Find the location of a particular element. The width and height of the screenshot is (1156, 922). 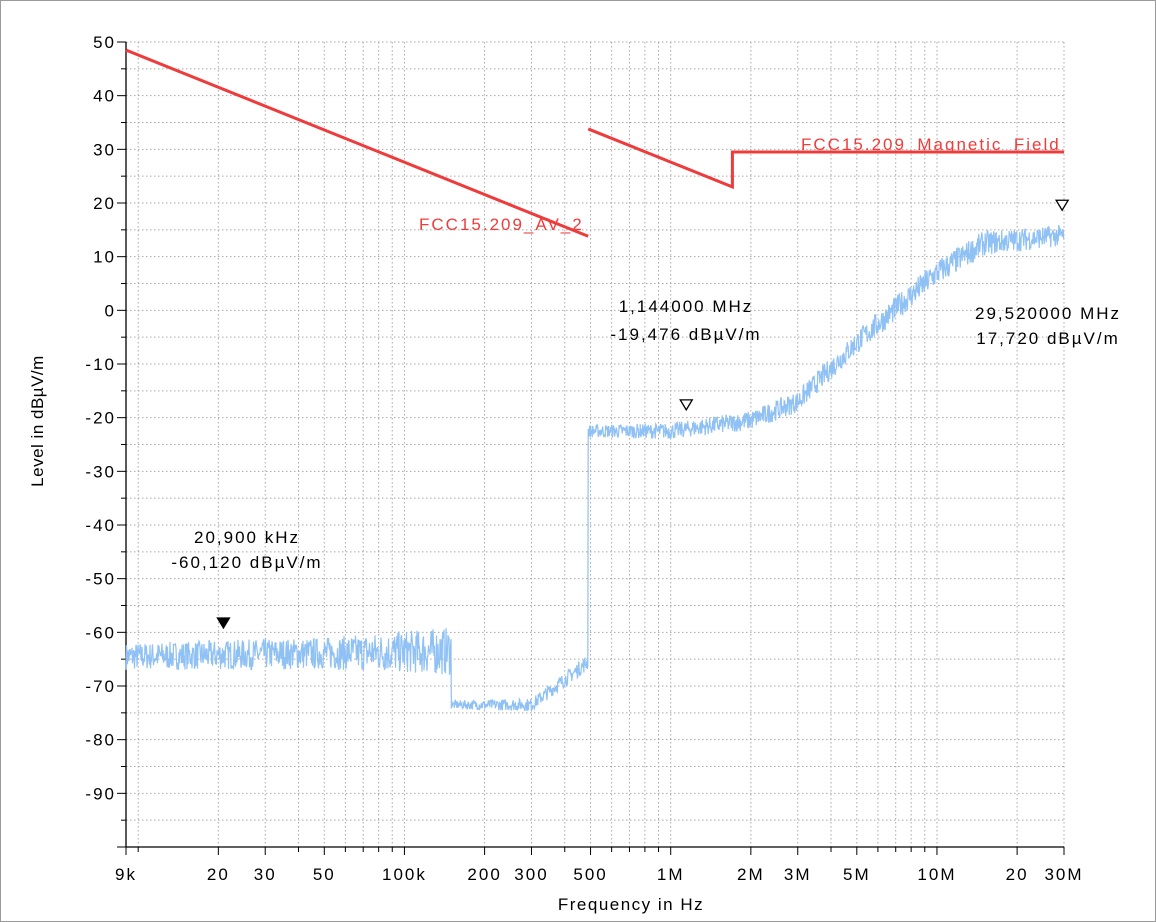

x-tick-label: 100k is located at coordinates (404, 874).